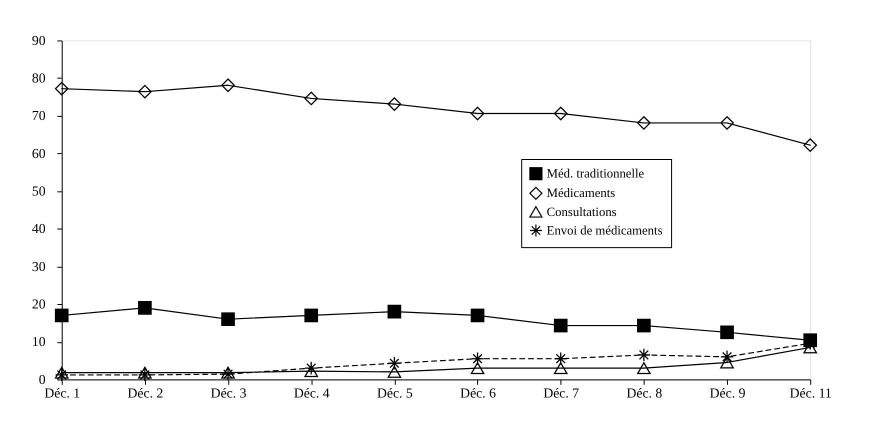  I want to click on legend-label: Méd. traditionnelle, so click(595, 173).